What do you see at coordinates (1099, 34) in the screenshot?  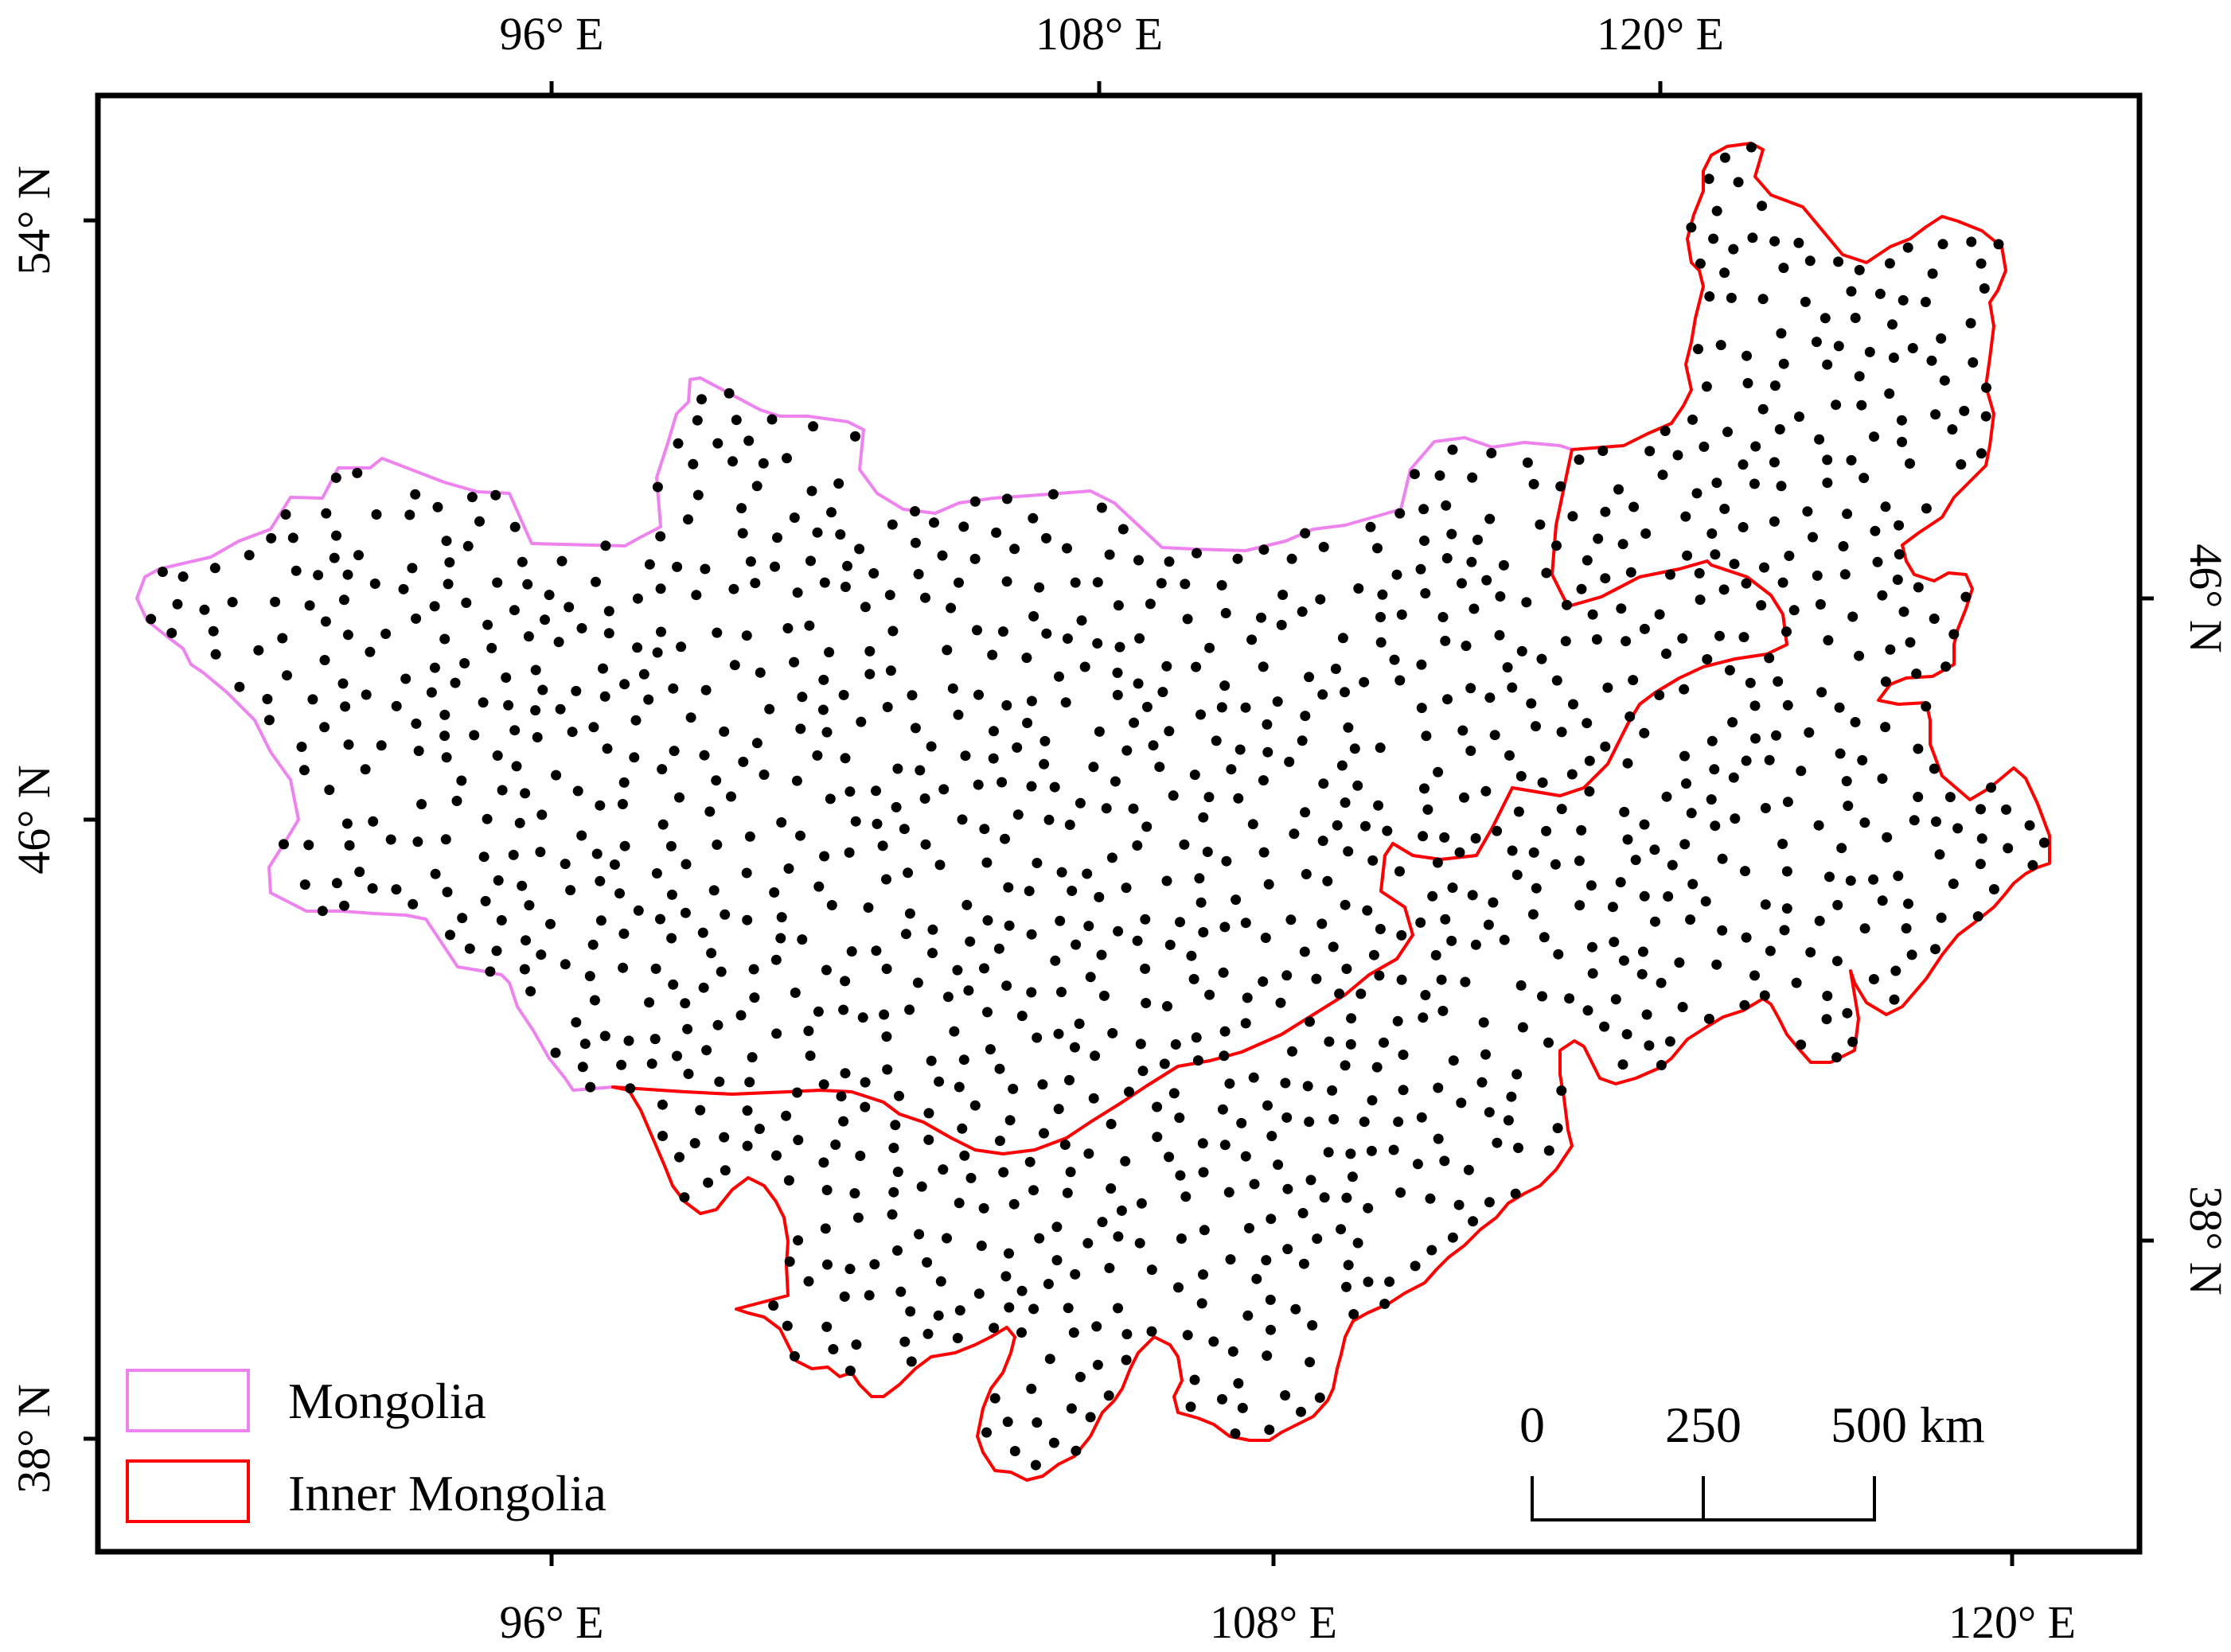 I see `top-label-108e: 108° E` at bounding box center [1099, 34].